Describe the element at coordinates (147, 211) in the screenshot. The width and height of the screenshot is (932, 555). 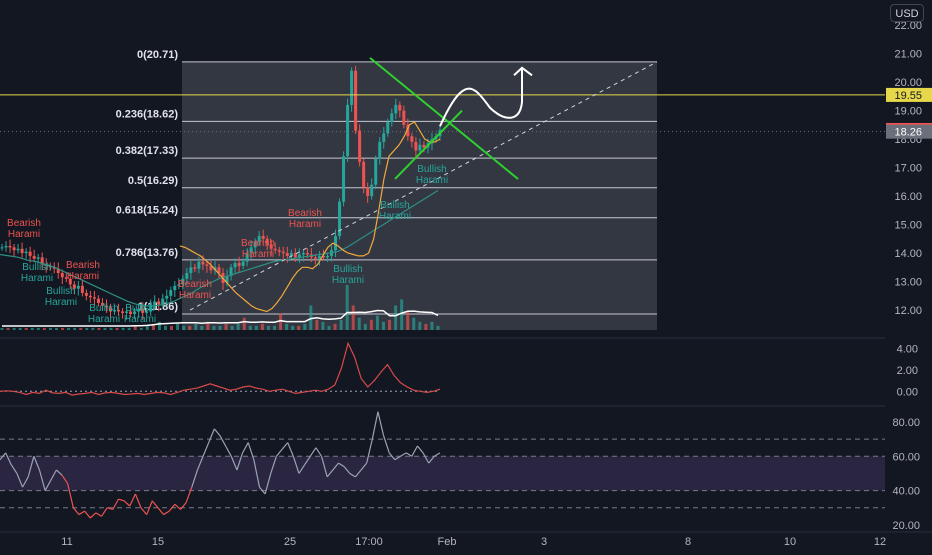
I see `fib-label: 0.618(15.24)` at that location.